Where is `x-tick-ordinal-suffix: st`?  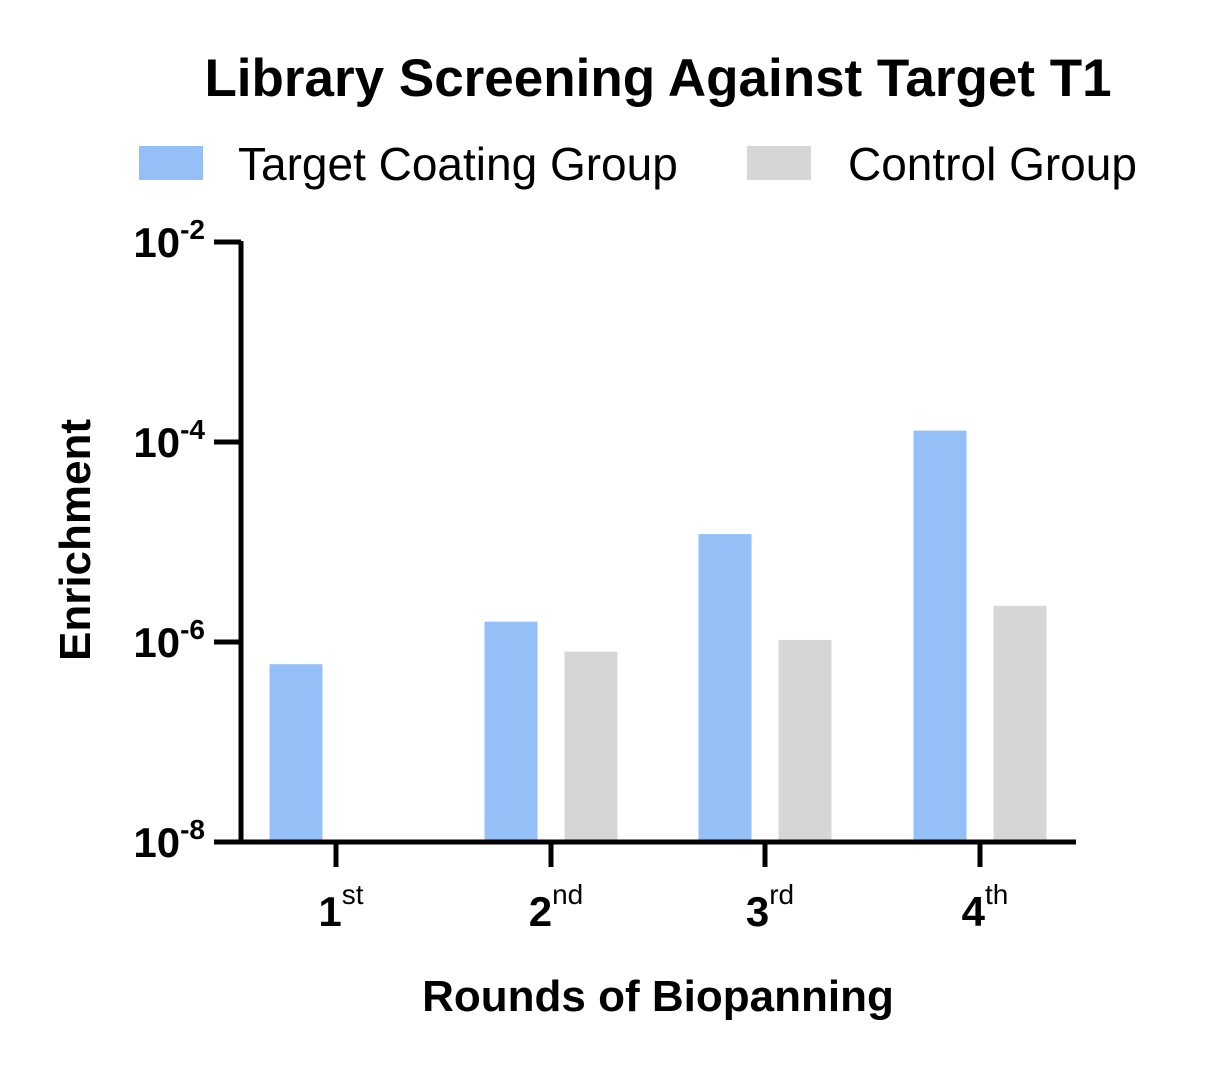
x-tick-ordinal-suffix: st is located at coordinates (353, 894).